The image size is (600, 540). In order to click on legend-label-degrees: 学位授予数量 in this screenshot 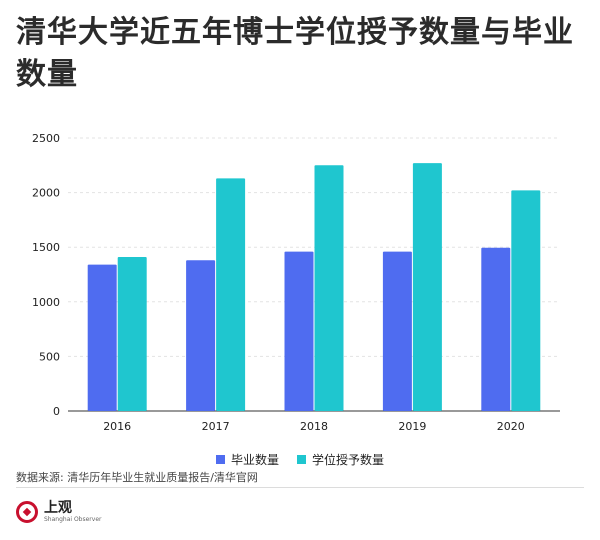, I will do `click(348, 460)`.